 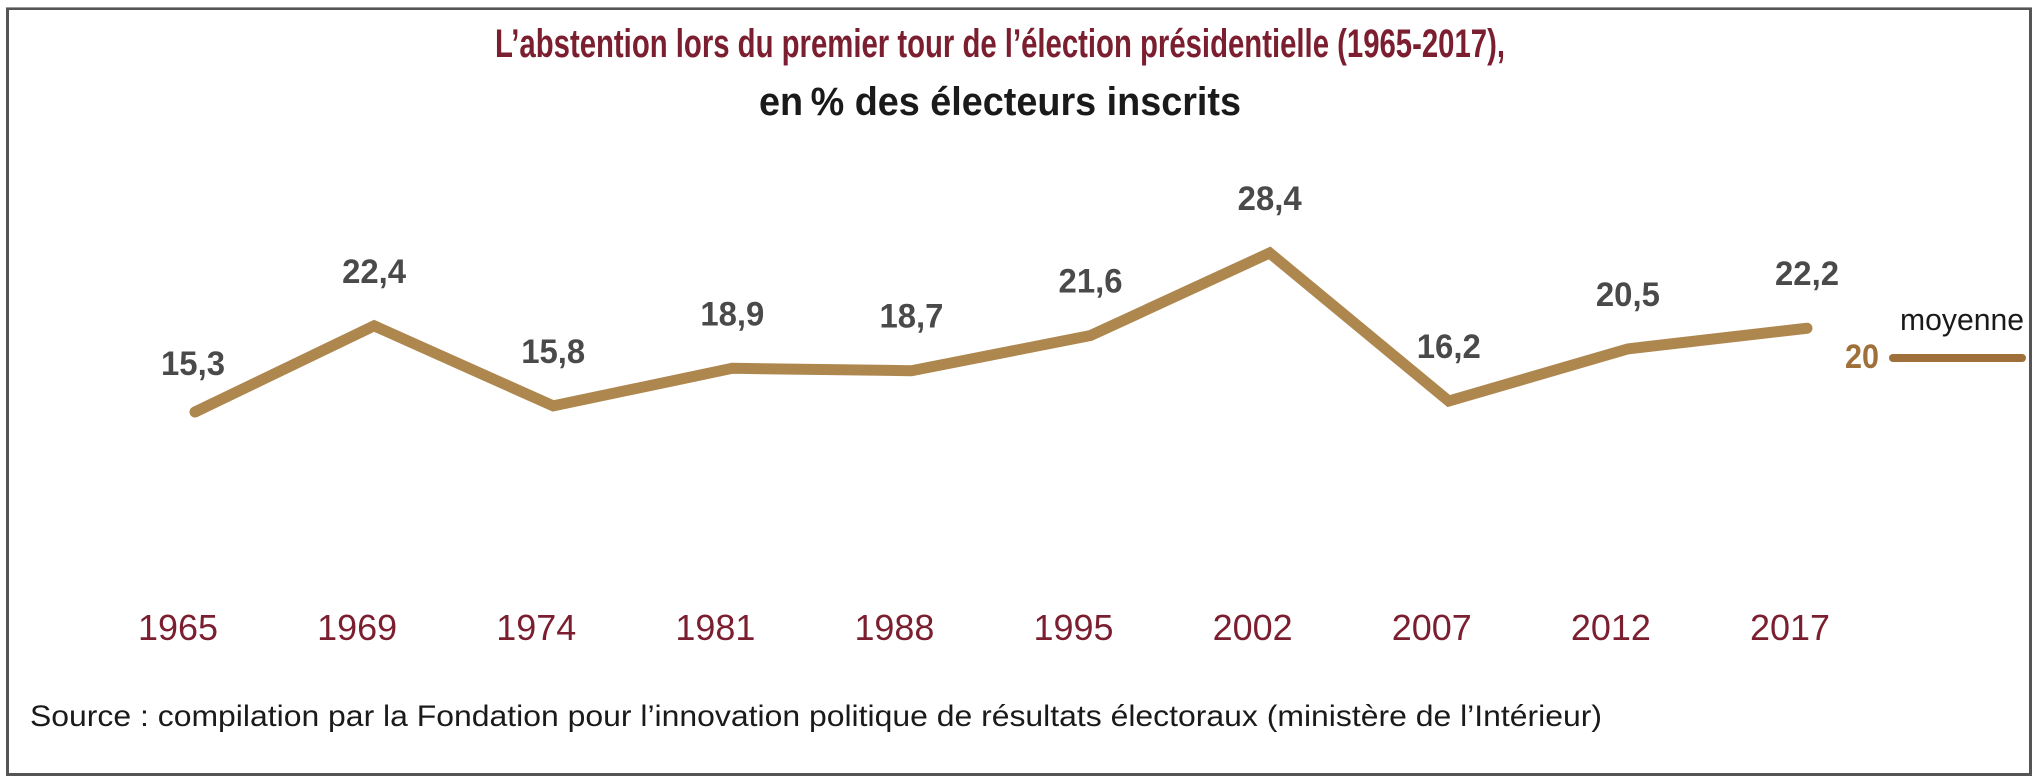 What do you see at coordinates (1628, 295) in the screenshot?
I see `value-label-2012: 20,5` at bounding box center [1628, 295].